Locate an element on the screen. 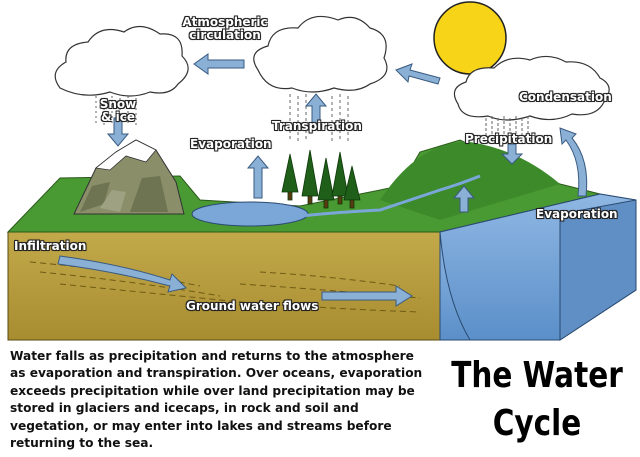  label-precipitation: Precipitation is located at coordinates (509, 139).